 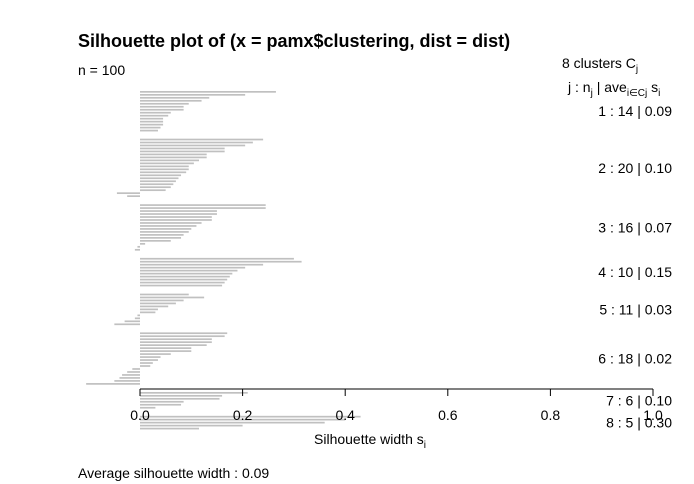 What do you see at coordinates (425, 445) in the screenshot?
I see `x-axis-label-sub: i` at bounding box center [425, 445].